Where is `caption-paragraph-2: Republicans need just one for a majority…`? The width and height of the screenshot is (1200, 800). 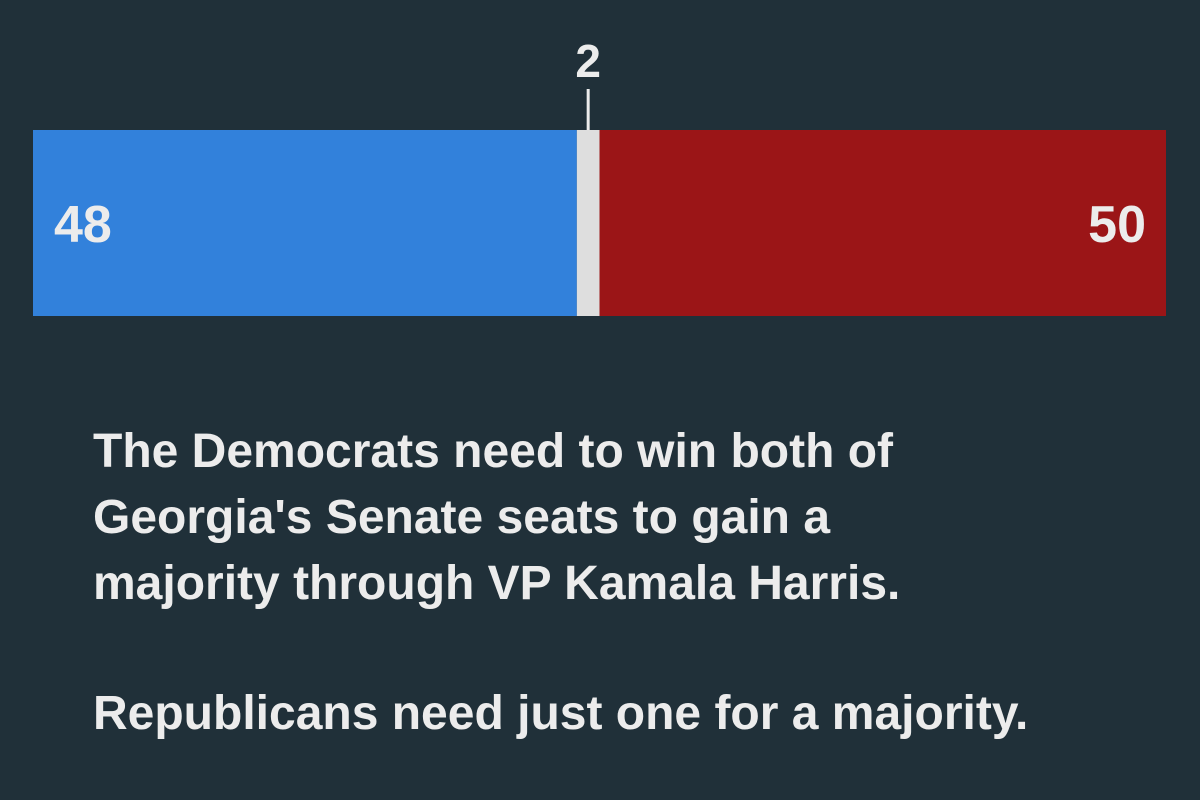 caption-paragraph-2: Republicans need just one for a majority… is located at coordinates (633, 714).